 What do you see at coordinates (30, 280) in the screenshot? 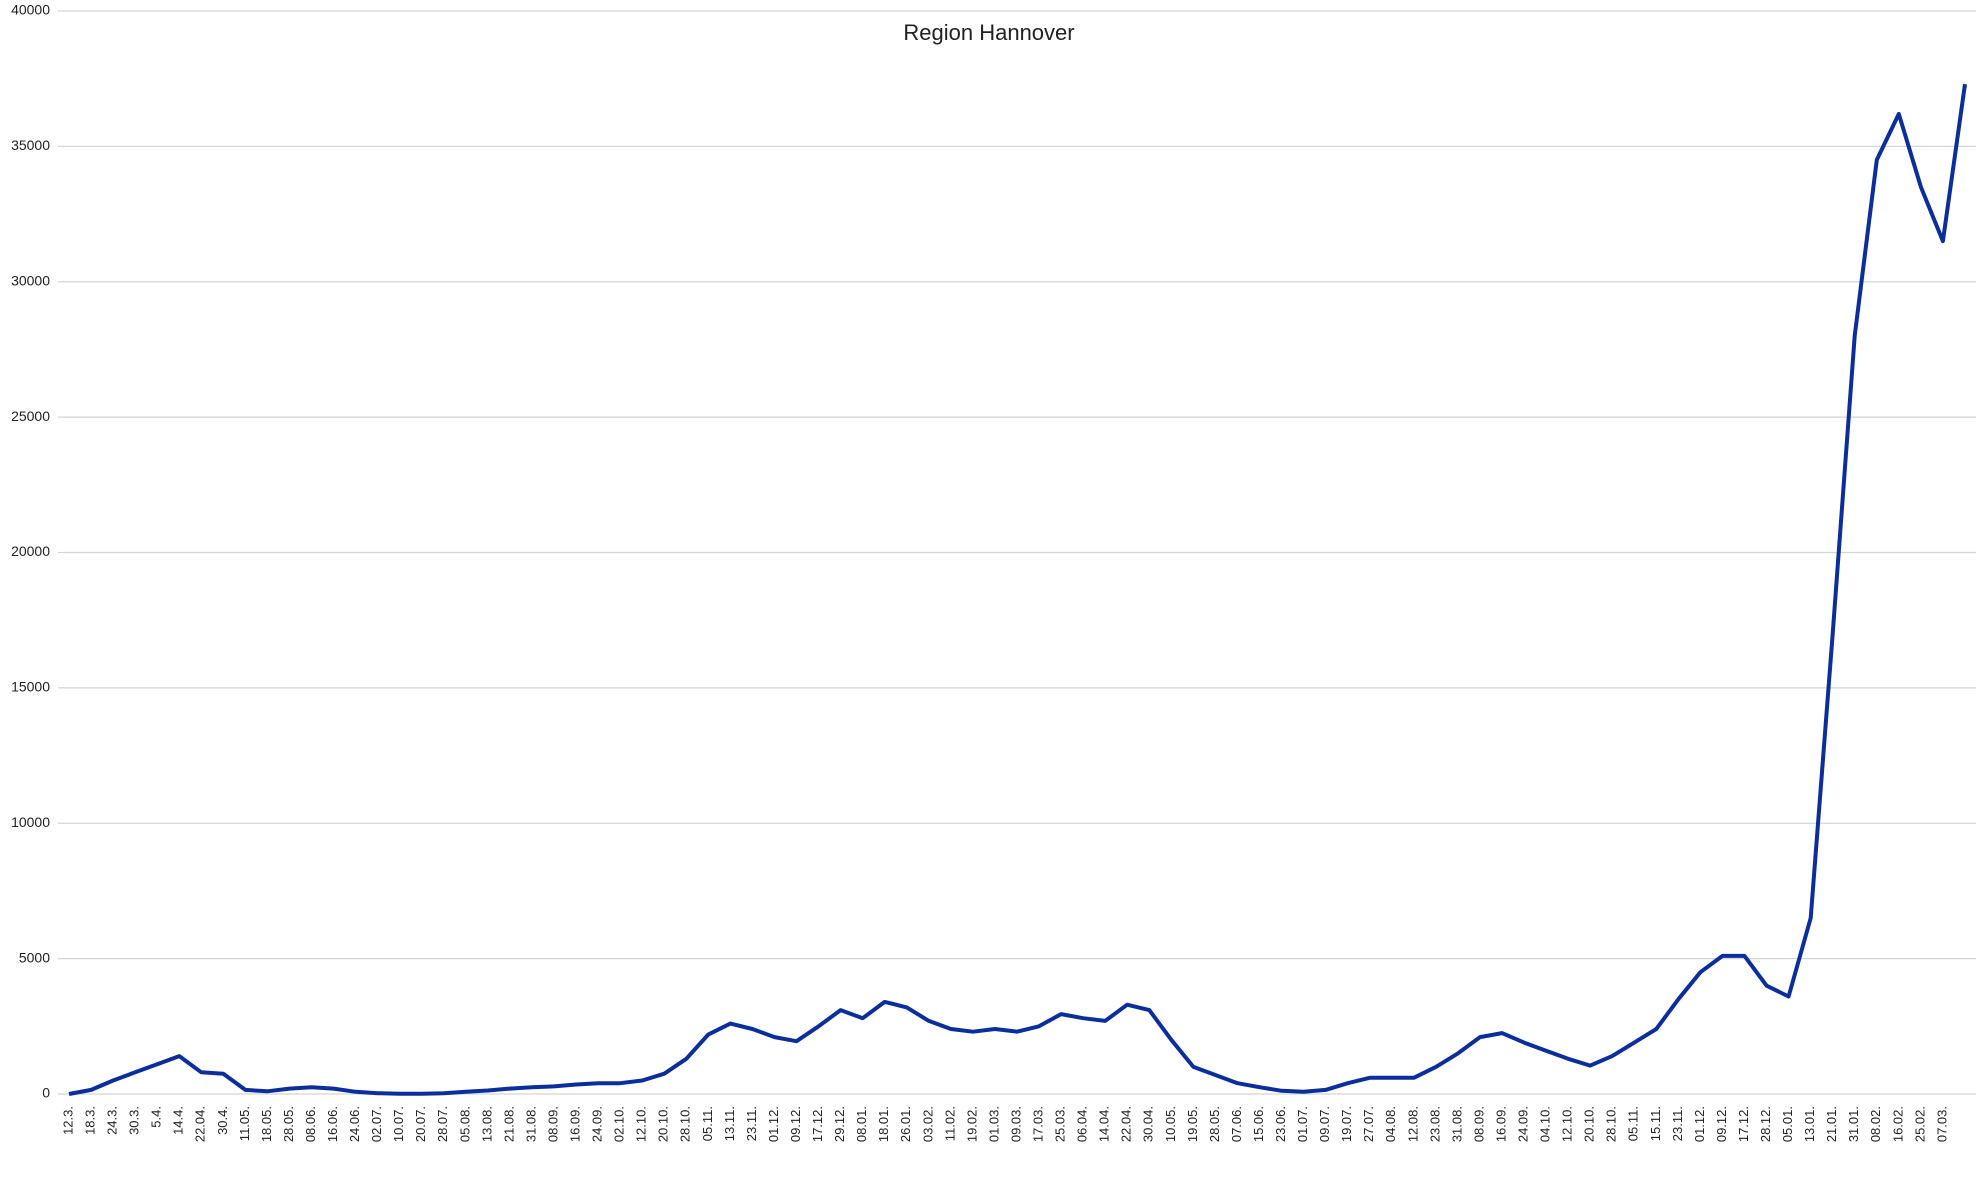
I see `y-tick-label: 30000` at bounding box center [30, 280].